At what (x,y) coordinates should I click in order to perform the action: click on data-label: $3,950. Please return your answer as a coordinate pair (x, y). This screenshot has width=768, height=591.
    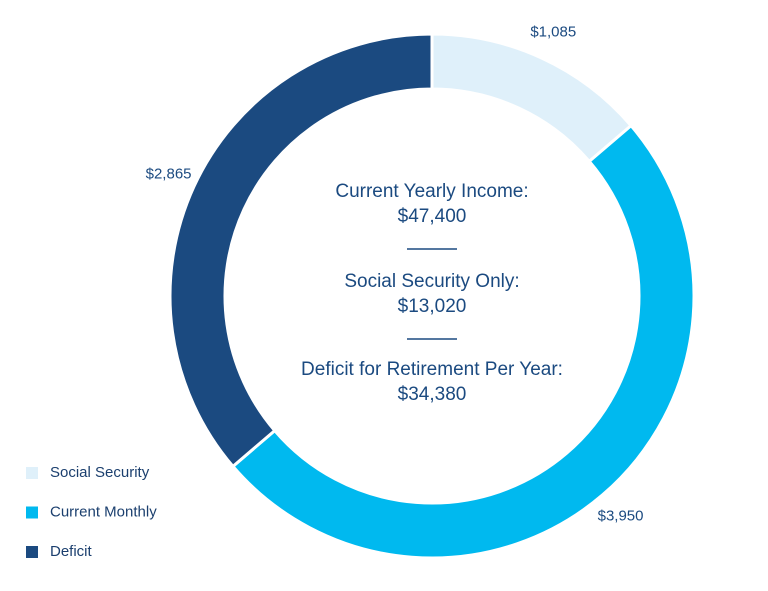
    Looking at the image, I should click on (621, 515).